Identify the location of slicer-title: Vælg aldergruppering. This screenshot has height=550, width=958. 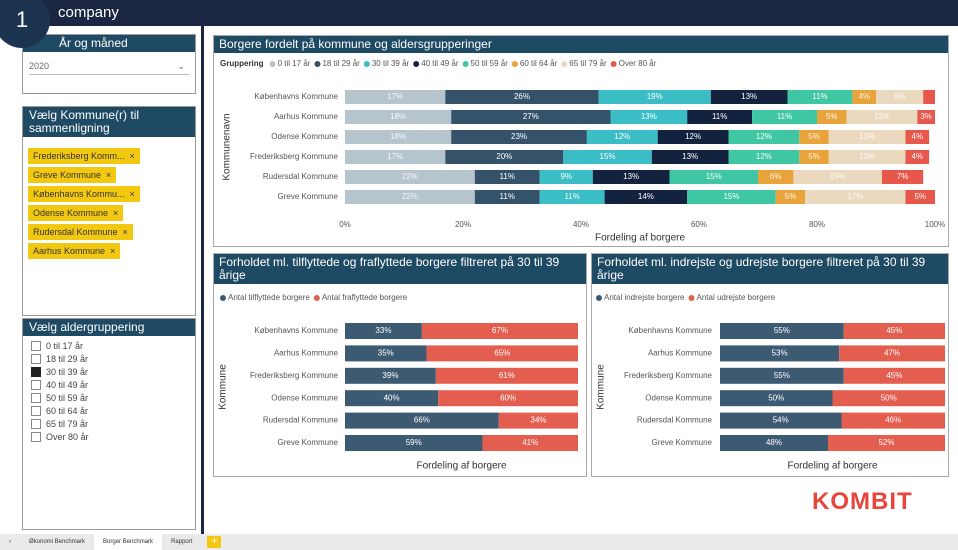
(109, 327).